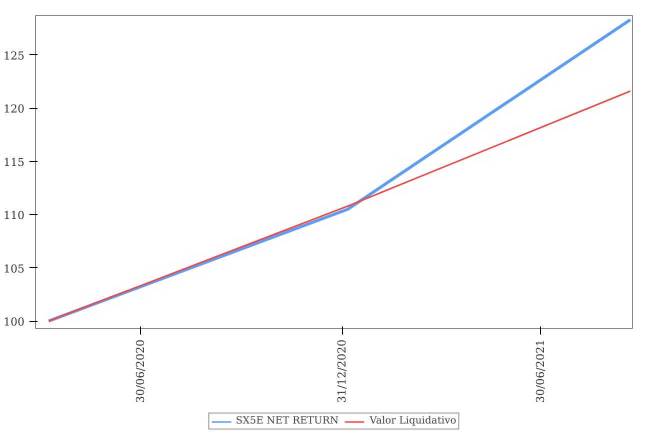  What do you see at coordinates (14, 269) in the screenshot?
I see `y-tick-label: 105` at bounding box center [14, 269].